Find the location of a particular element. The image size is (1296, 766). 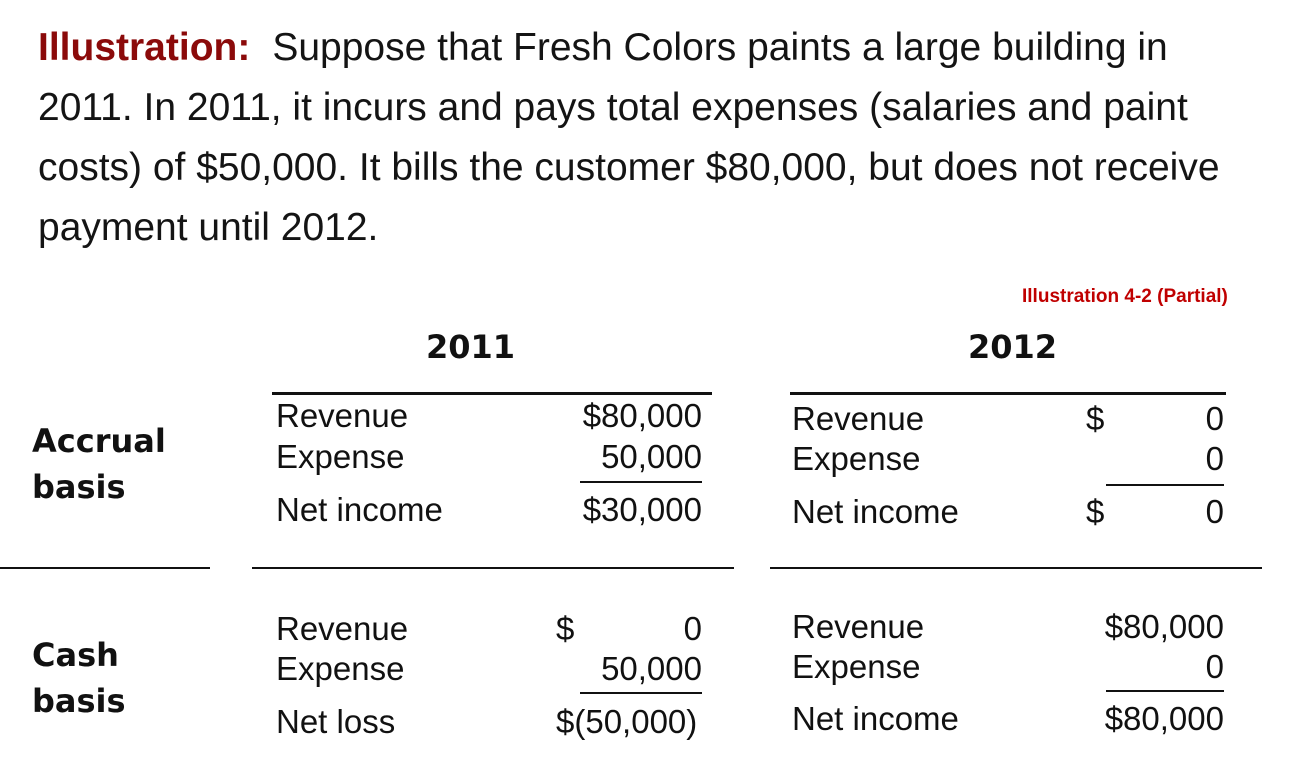

cash-2011-net-label: Net loss is located at coordinates (336, 721).